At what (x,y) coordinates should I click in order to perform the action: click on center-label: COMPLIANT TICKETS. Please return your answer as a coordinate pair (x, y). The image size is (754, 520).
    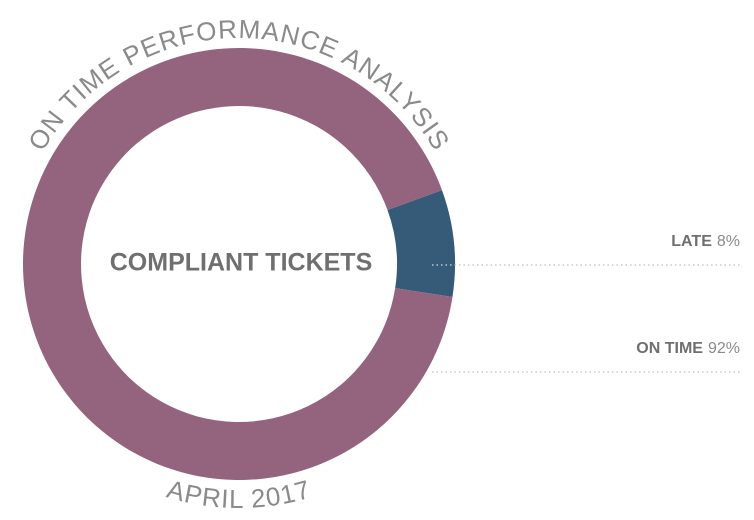
    Looking at the image, I should click on (241, 263).